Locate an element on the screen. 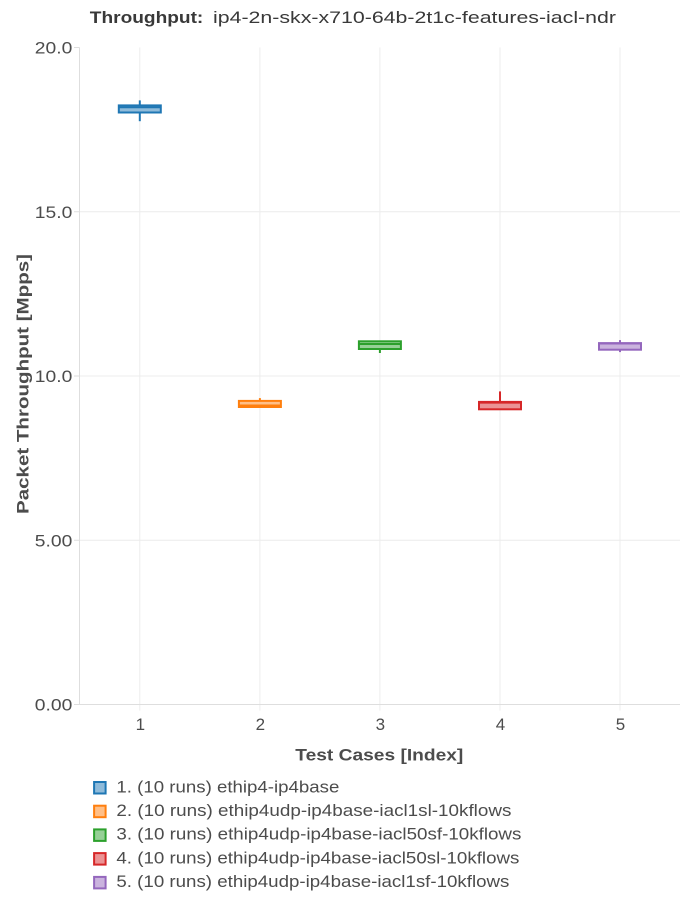  svg-text: 20.0 is located at coordinates (54, 48).